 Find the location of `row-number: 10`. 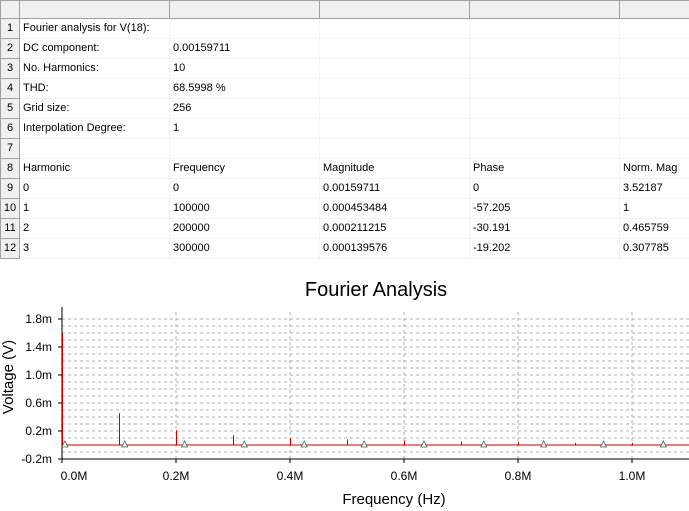

row-number: 10 is located at coordinates (10, 208).